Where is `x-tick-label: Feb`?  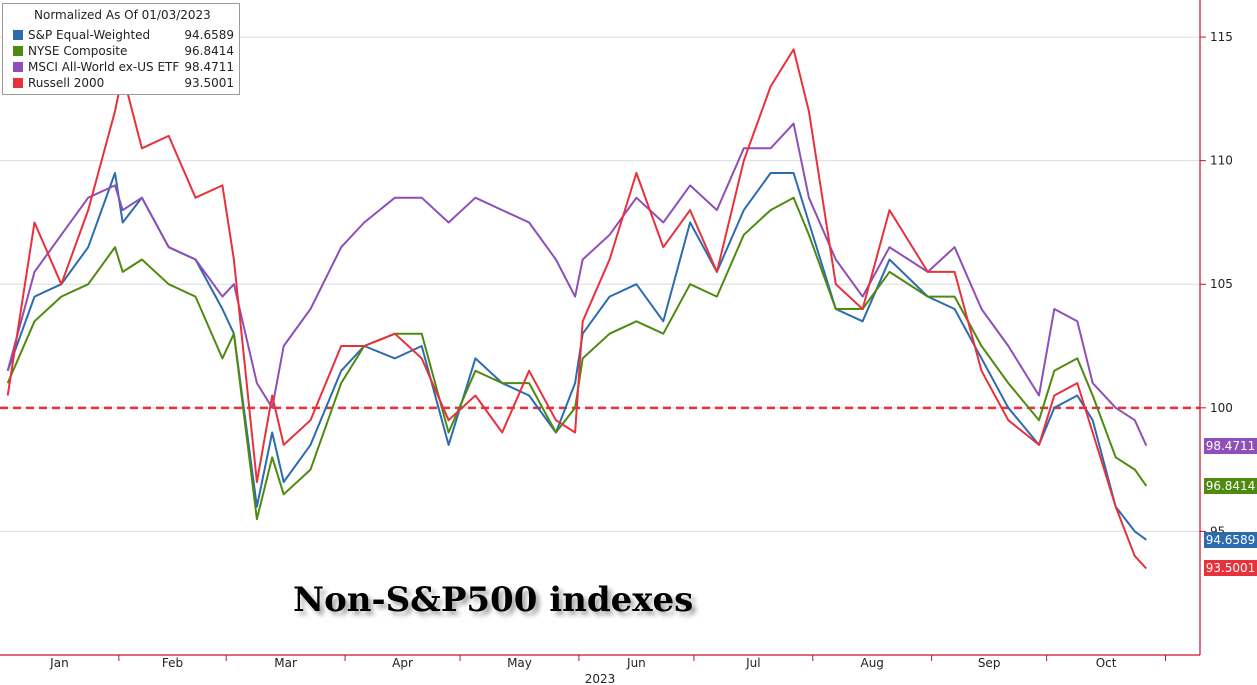
x-tick-label: Feb is located at coordinates (172, 663).